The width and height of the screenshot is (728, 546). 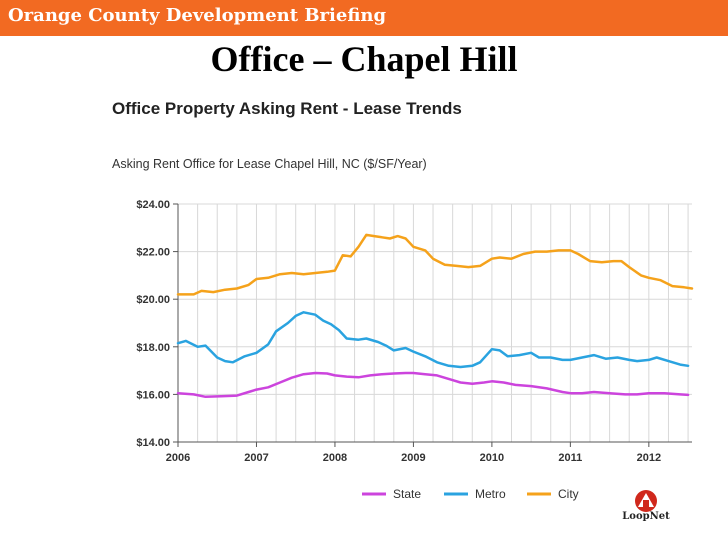 I want to click on x-tick-label: 2008, so click(x=335, y=458).